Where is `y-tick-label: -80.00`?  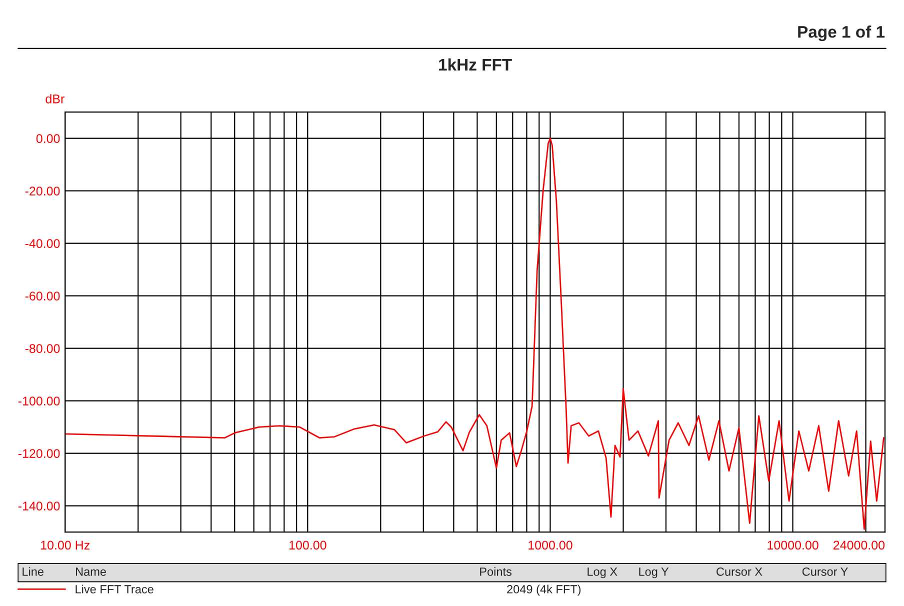
y-tick-label: -80.00 is located at coordinates (42, 348).